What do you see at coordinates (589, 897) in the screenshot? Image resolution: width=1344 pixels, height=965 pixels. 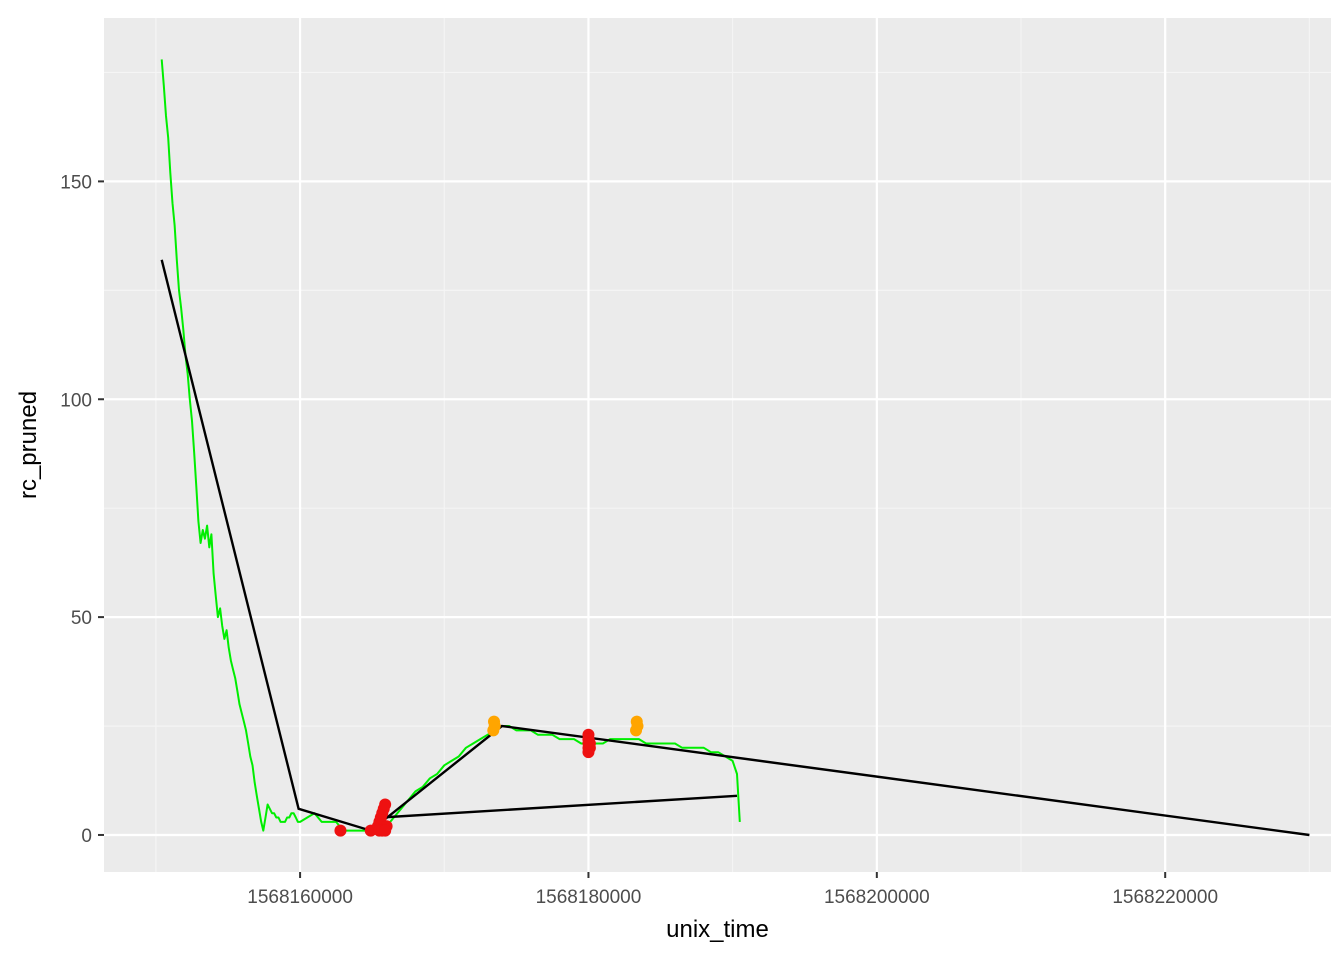 I see `x-tick-label: 1568180000` at bounding box center [589, 897].